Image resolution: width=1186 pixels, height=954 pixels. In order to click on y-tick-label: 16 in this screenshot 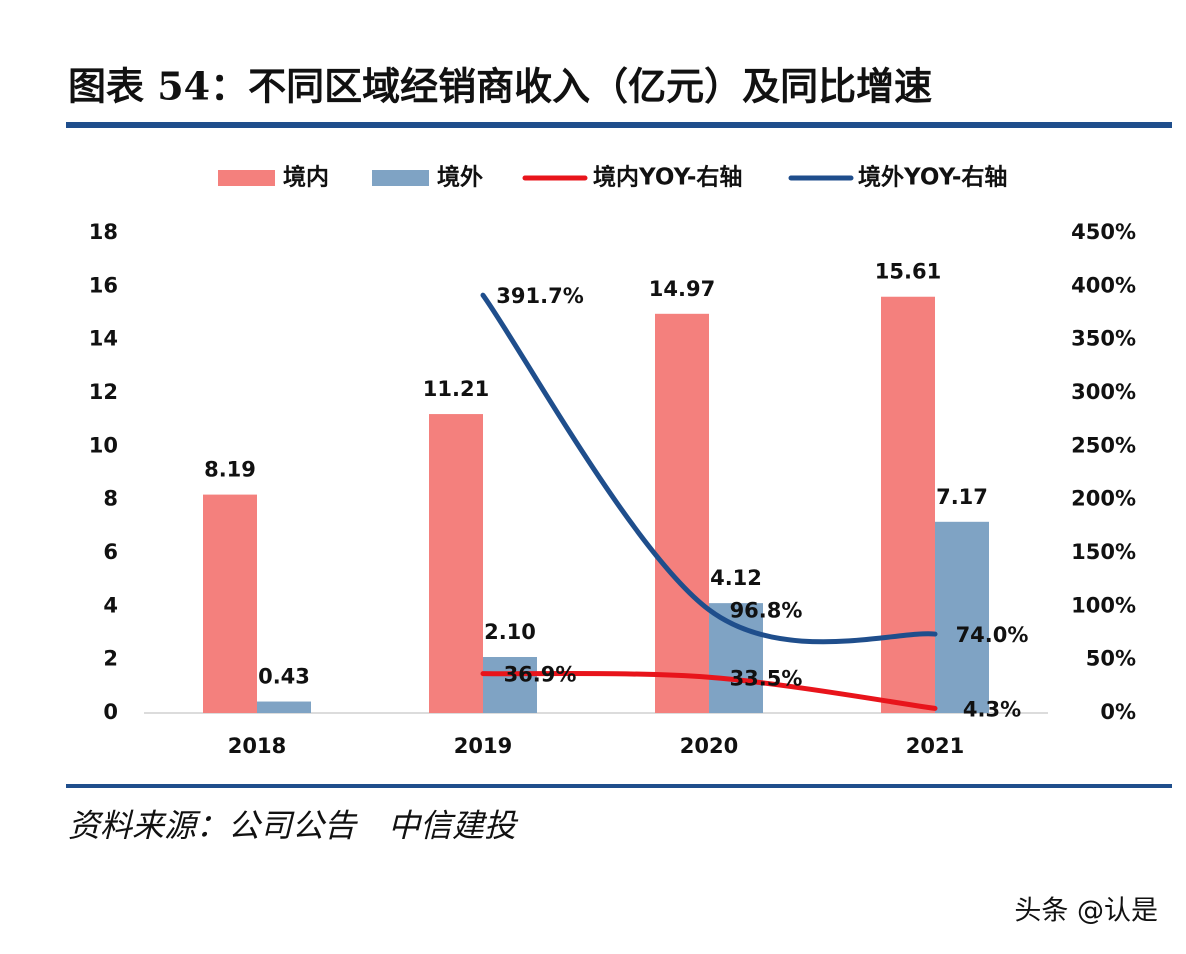, I will do `click(103, 285)`.